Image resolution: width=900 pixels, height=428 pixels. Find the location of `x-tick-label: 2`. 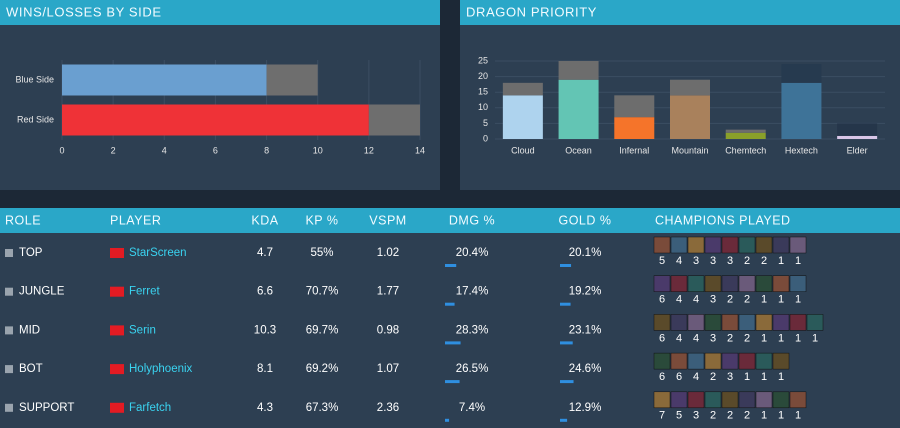

x-tick-label: 2 is located at coordinates (113, 150).